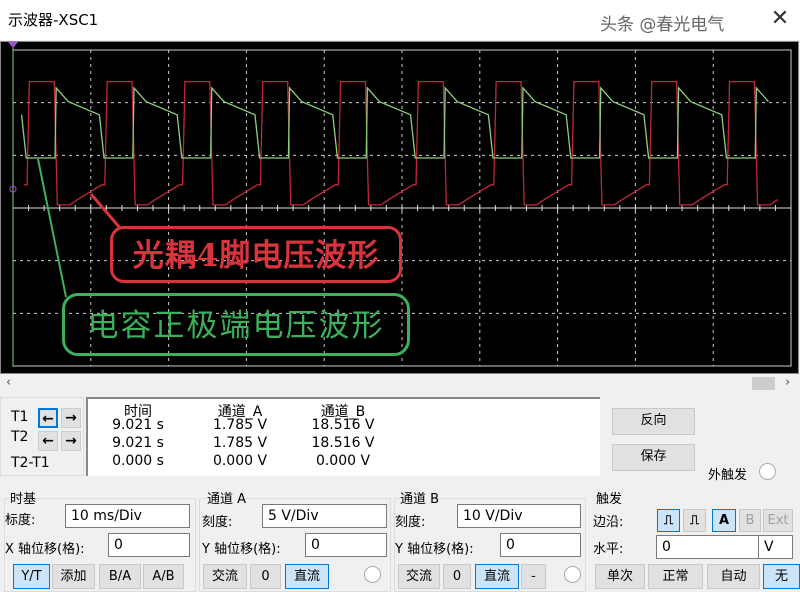  I want to click on t2-right-button: →, so click(71, 441).